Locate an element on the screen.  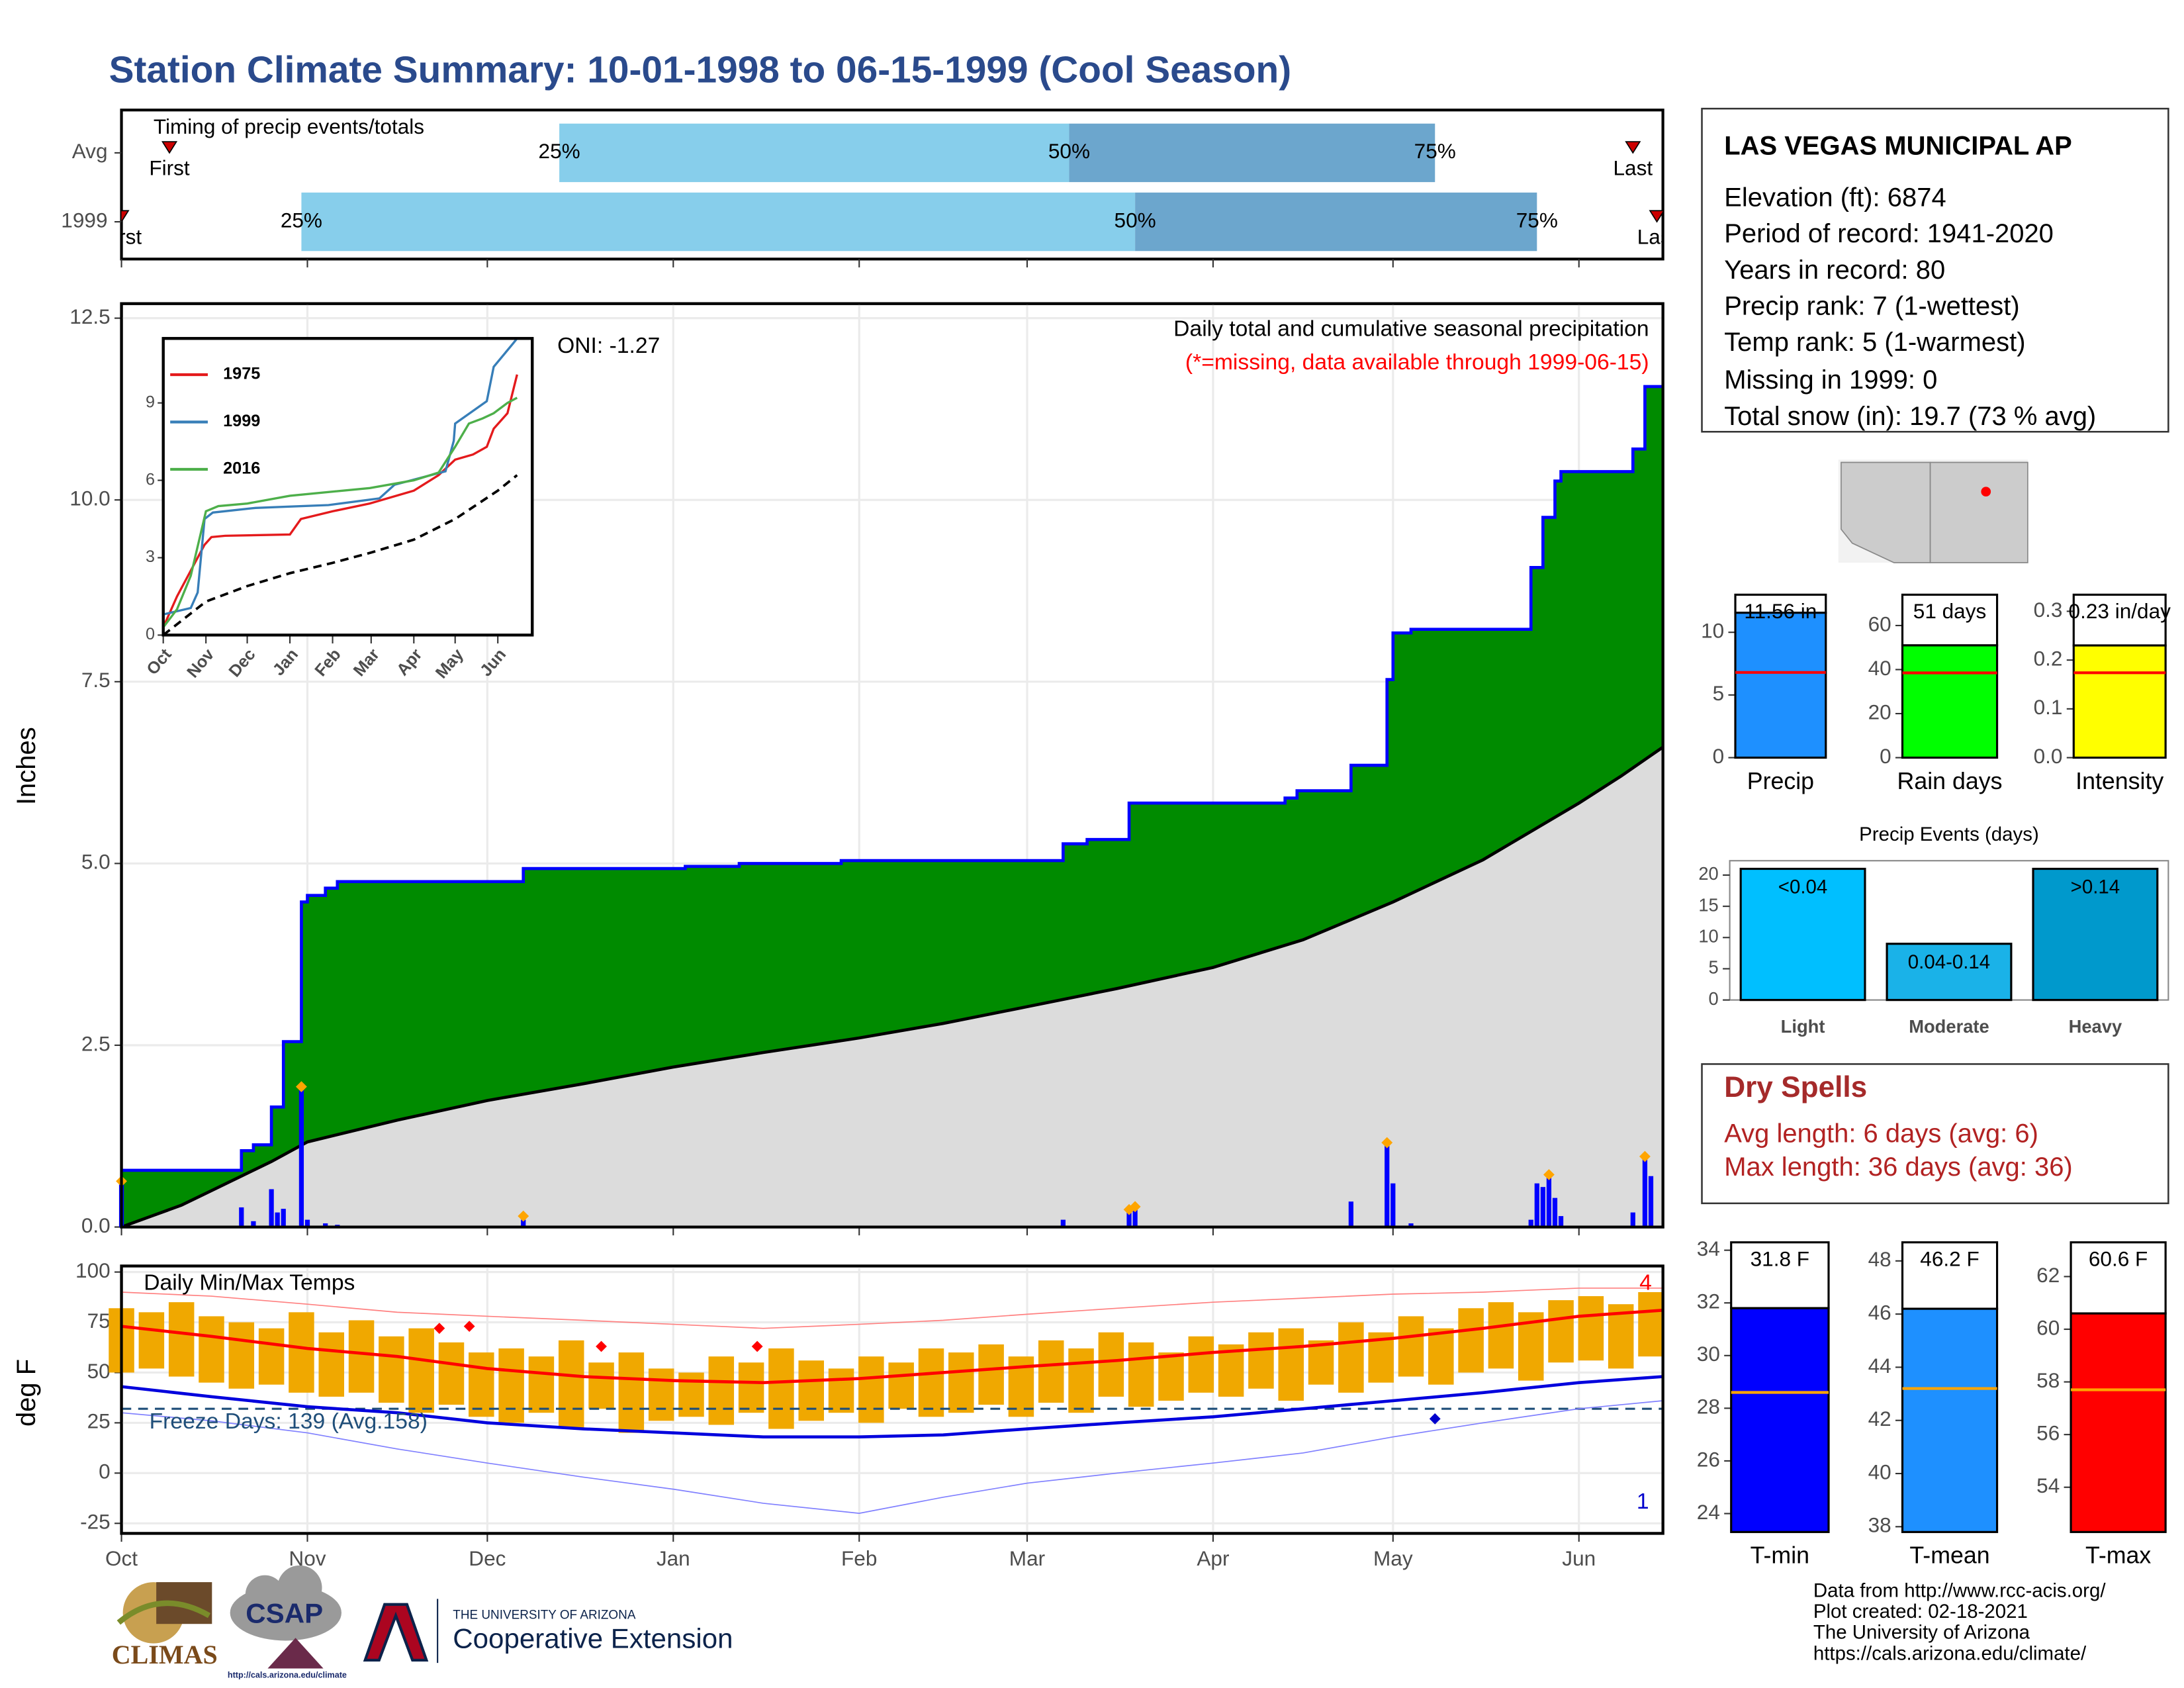
y-tick-label: 5.0 is located at coordinates (96, 862).